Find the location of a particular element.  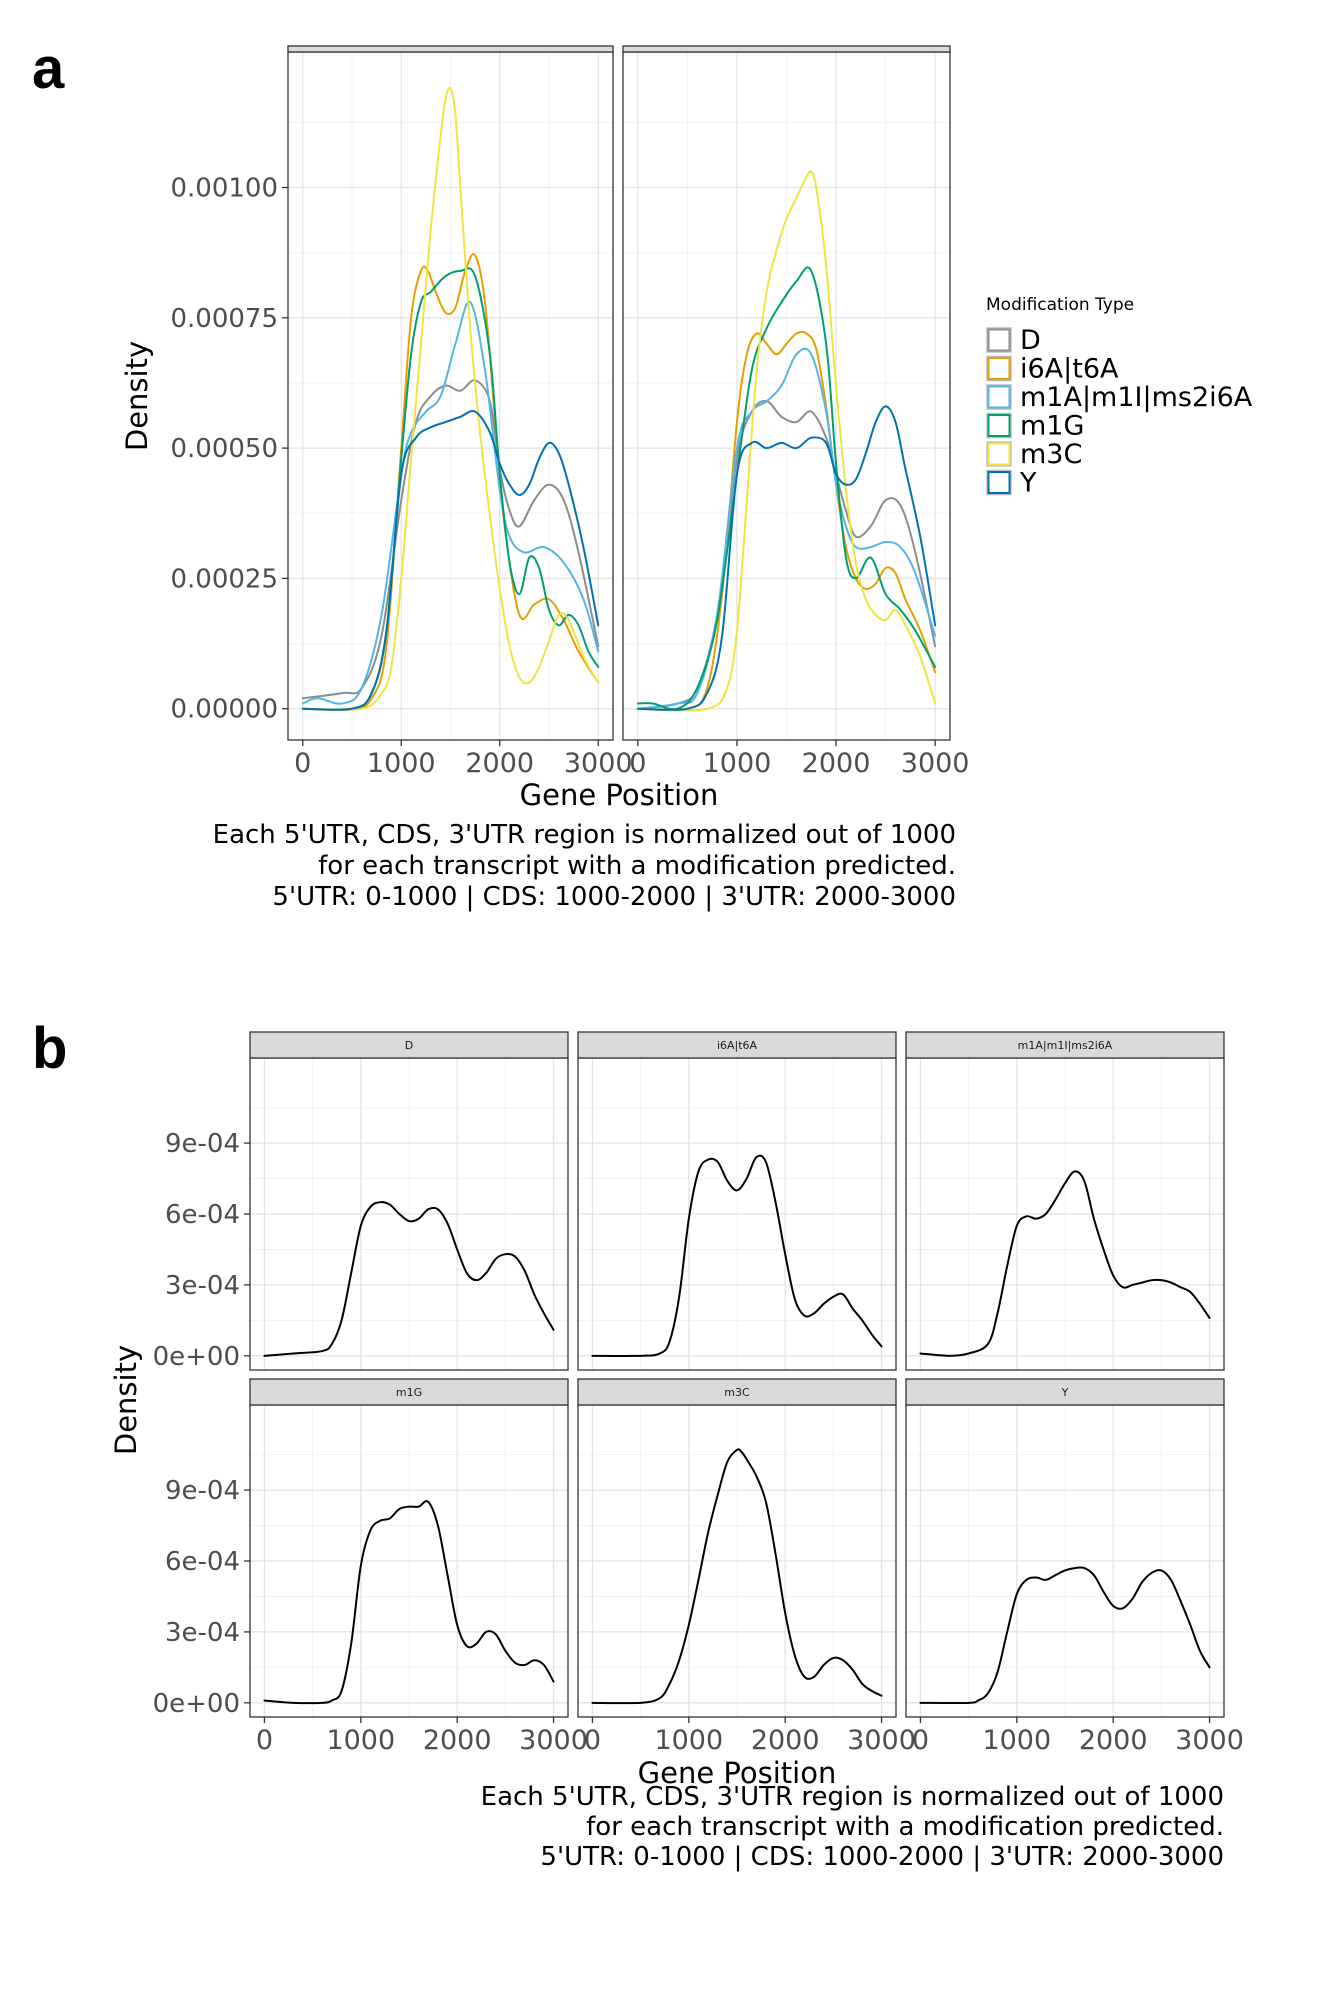

facet-strip-label: Y is located at coordinates (1065, 1392).